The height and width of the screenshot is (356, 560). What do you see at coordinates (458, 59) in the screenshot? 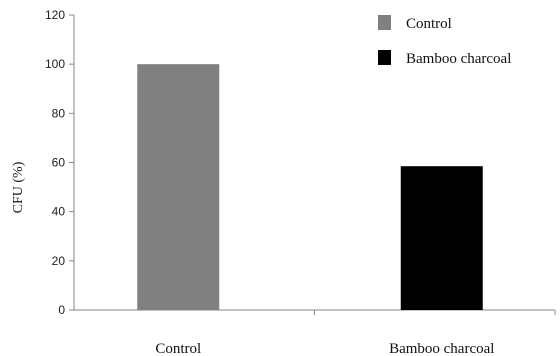
I see `legend-label: Bamboo charcoal` at bounding box center [458, 59].